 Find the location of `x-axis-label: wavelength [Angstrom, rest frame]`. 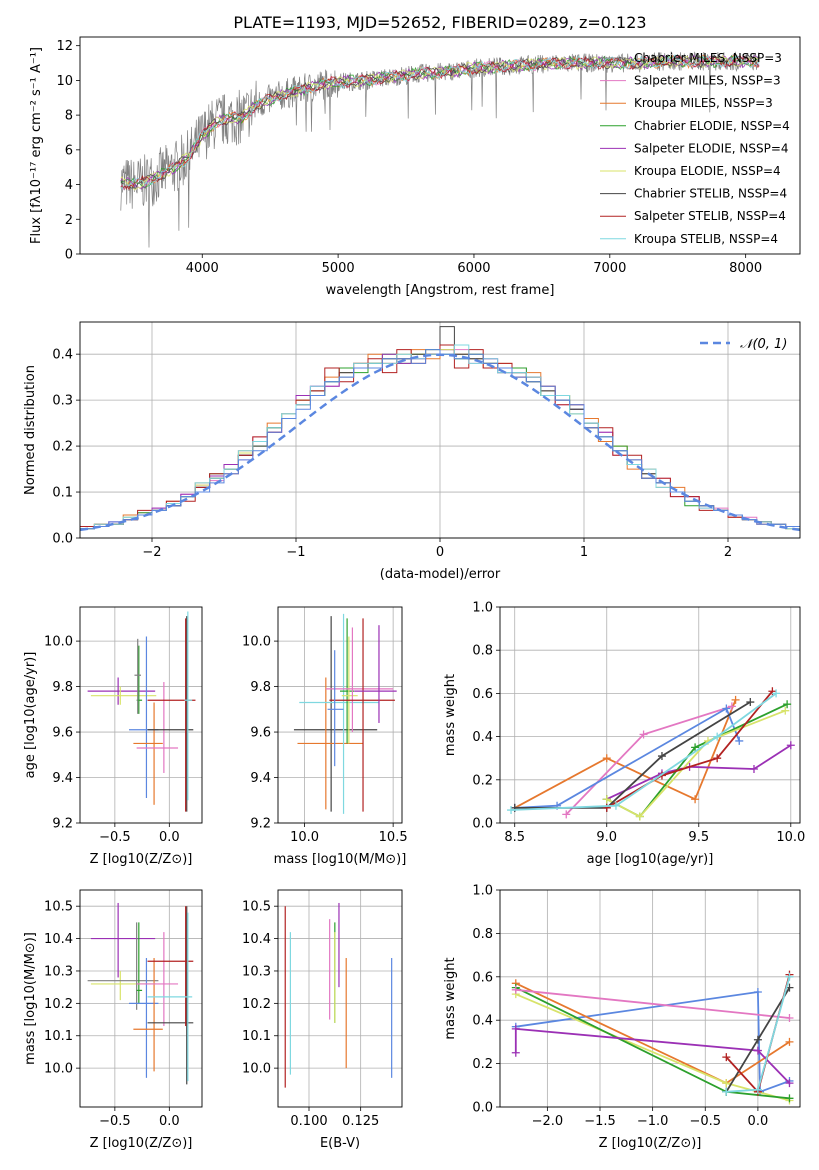

x-axis-label: wavelength [Angstrom, rest frame] is located at coordinates (440, 290).